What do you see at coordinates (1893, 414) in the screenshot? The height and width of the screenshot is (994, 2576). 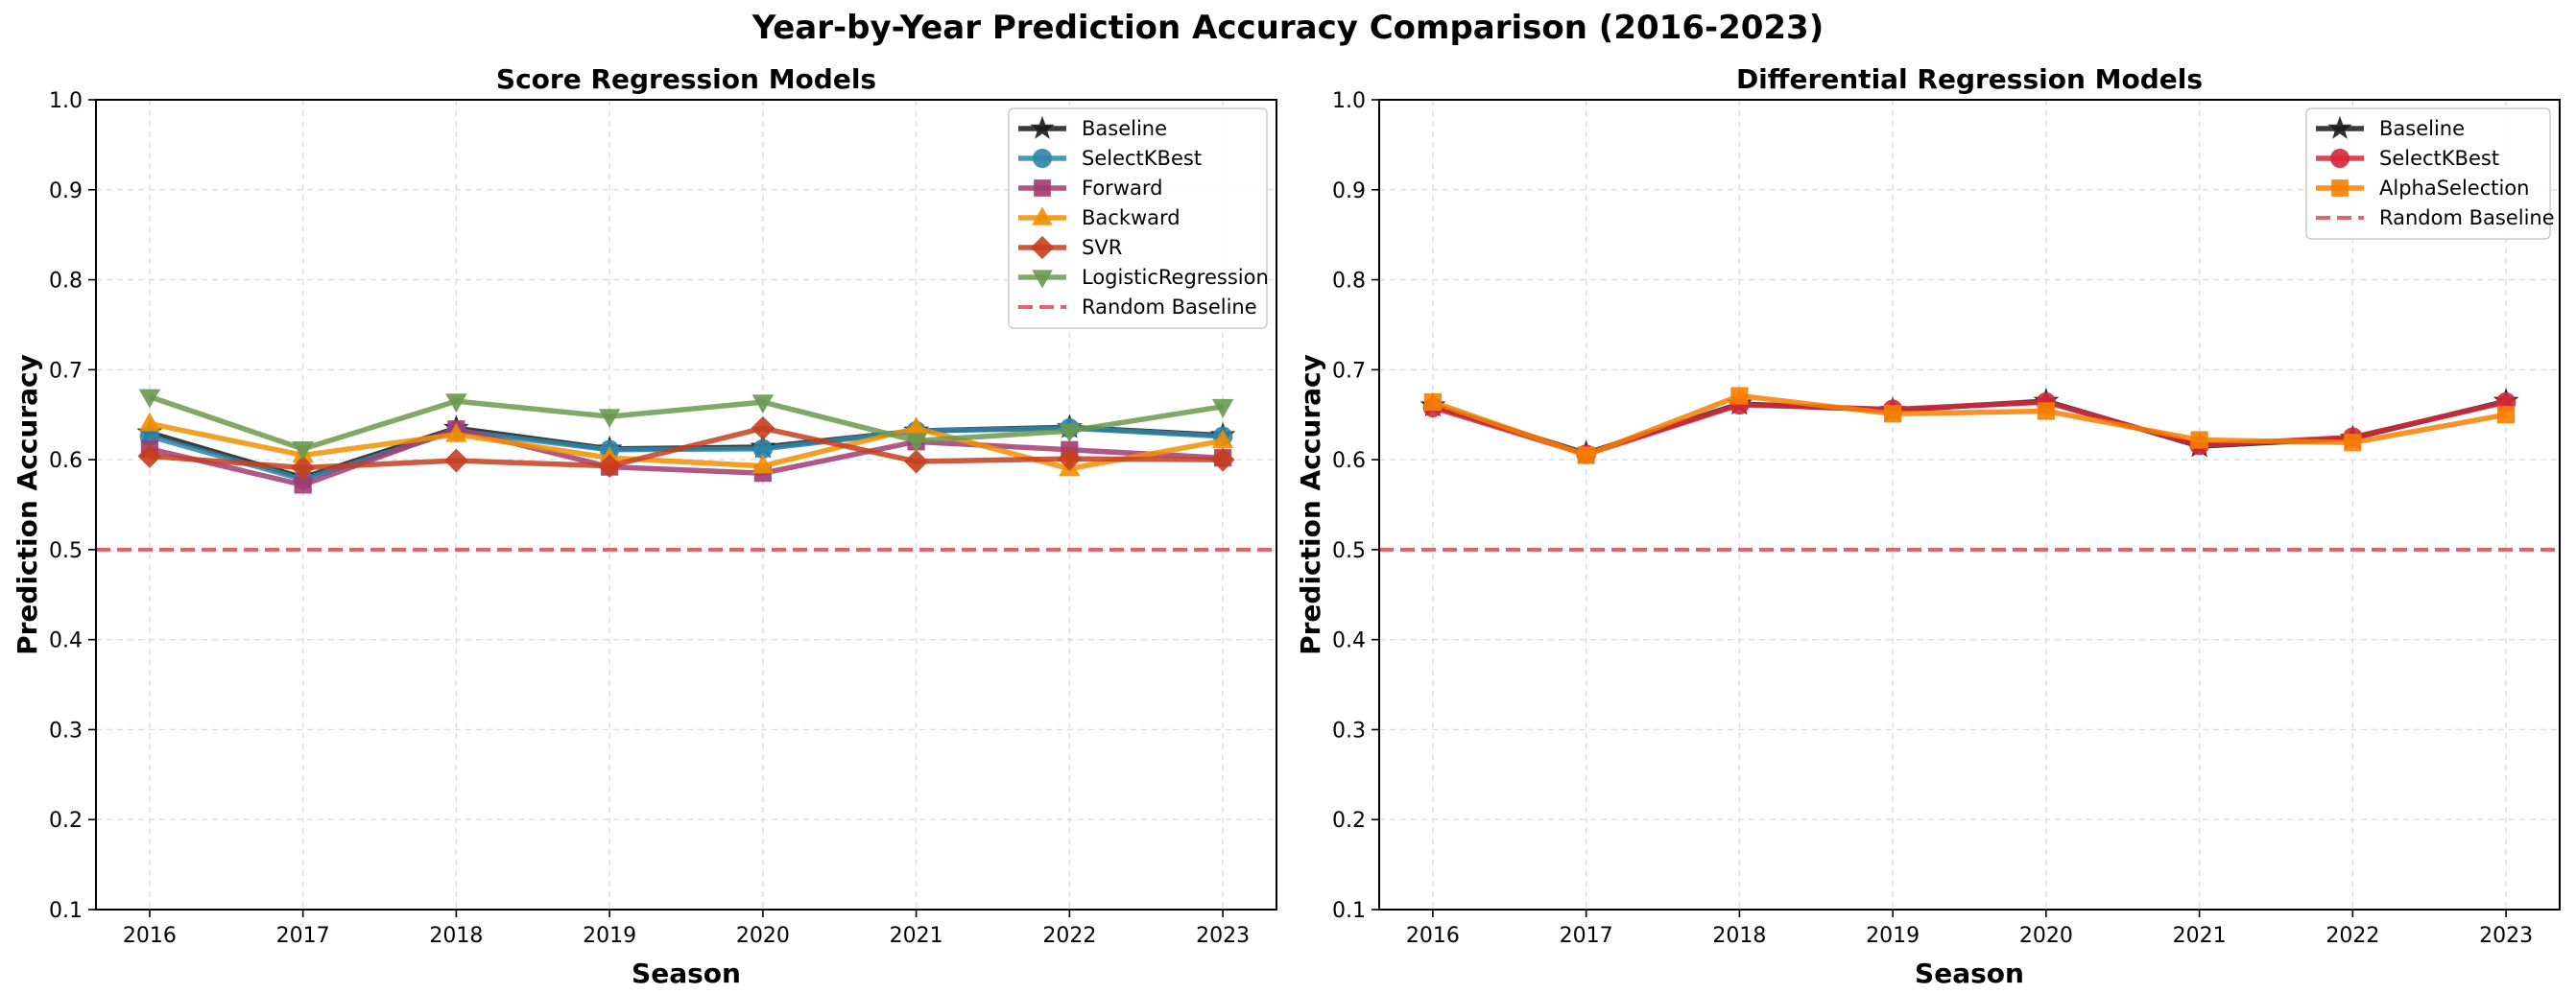 I see `data-point-alphaselection-2019` at bounding box center [1893, 414].